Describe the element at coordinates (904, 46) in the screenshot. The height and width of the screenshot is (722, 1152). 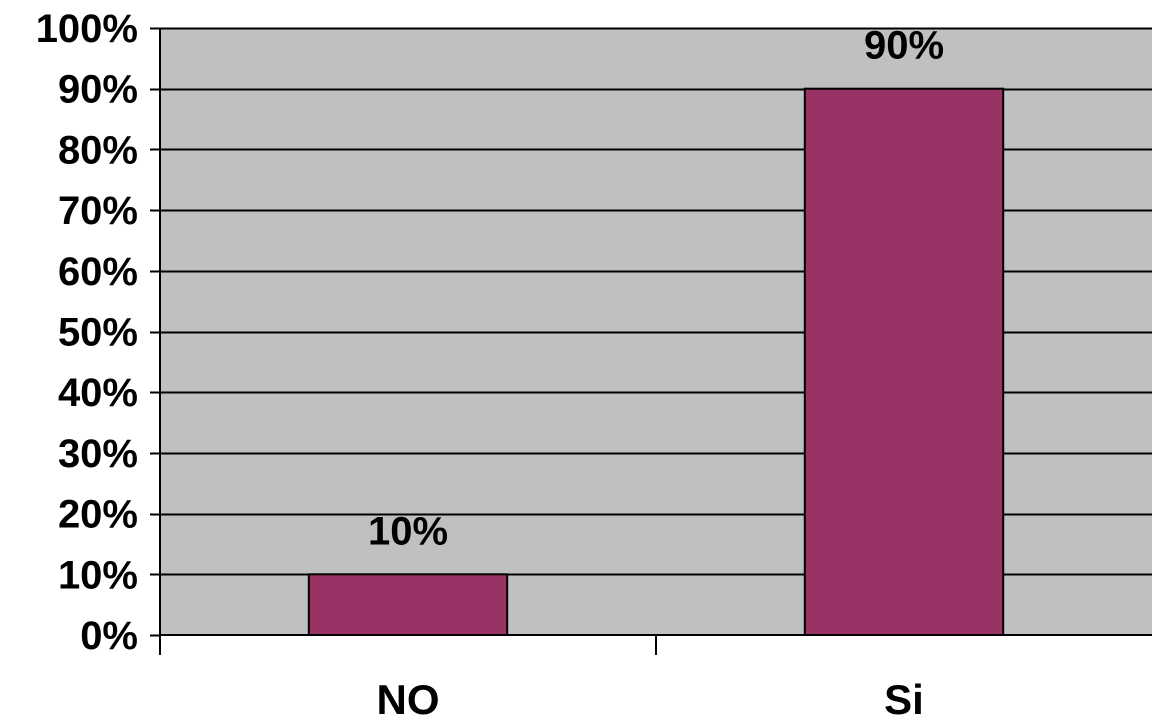
I see `data-label-si: 90%` at that location.